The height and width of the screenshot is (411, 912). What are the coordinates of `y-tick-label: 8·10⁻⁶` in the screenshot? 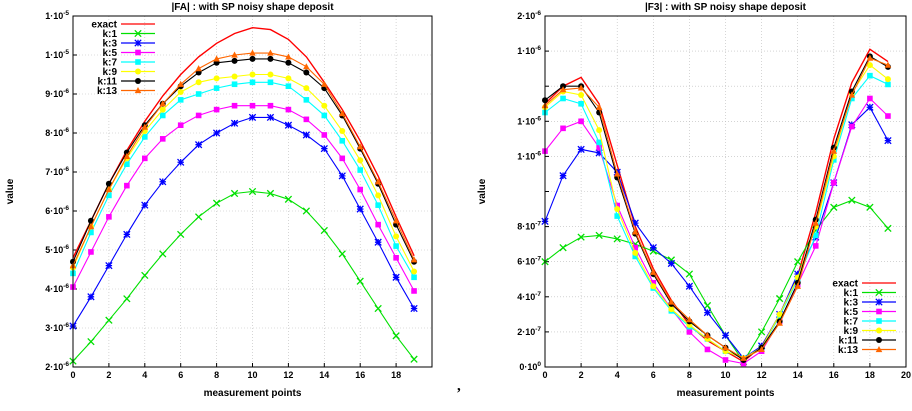 It's located at (57, 132).